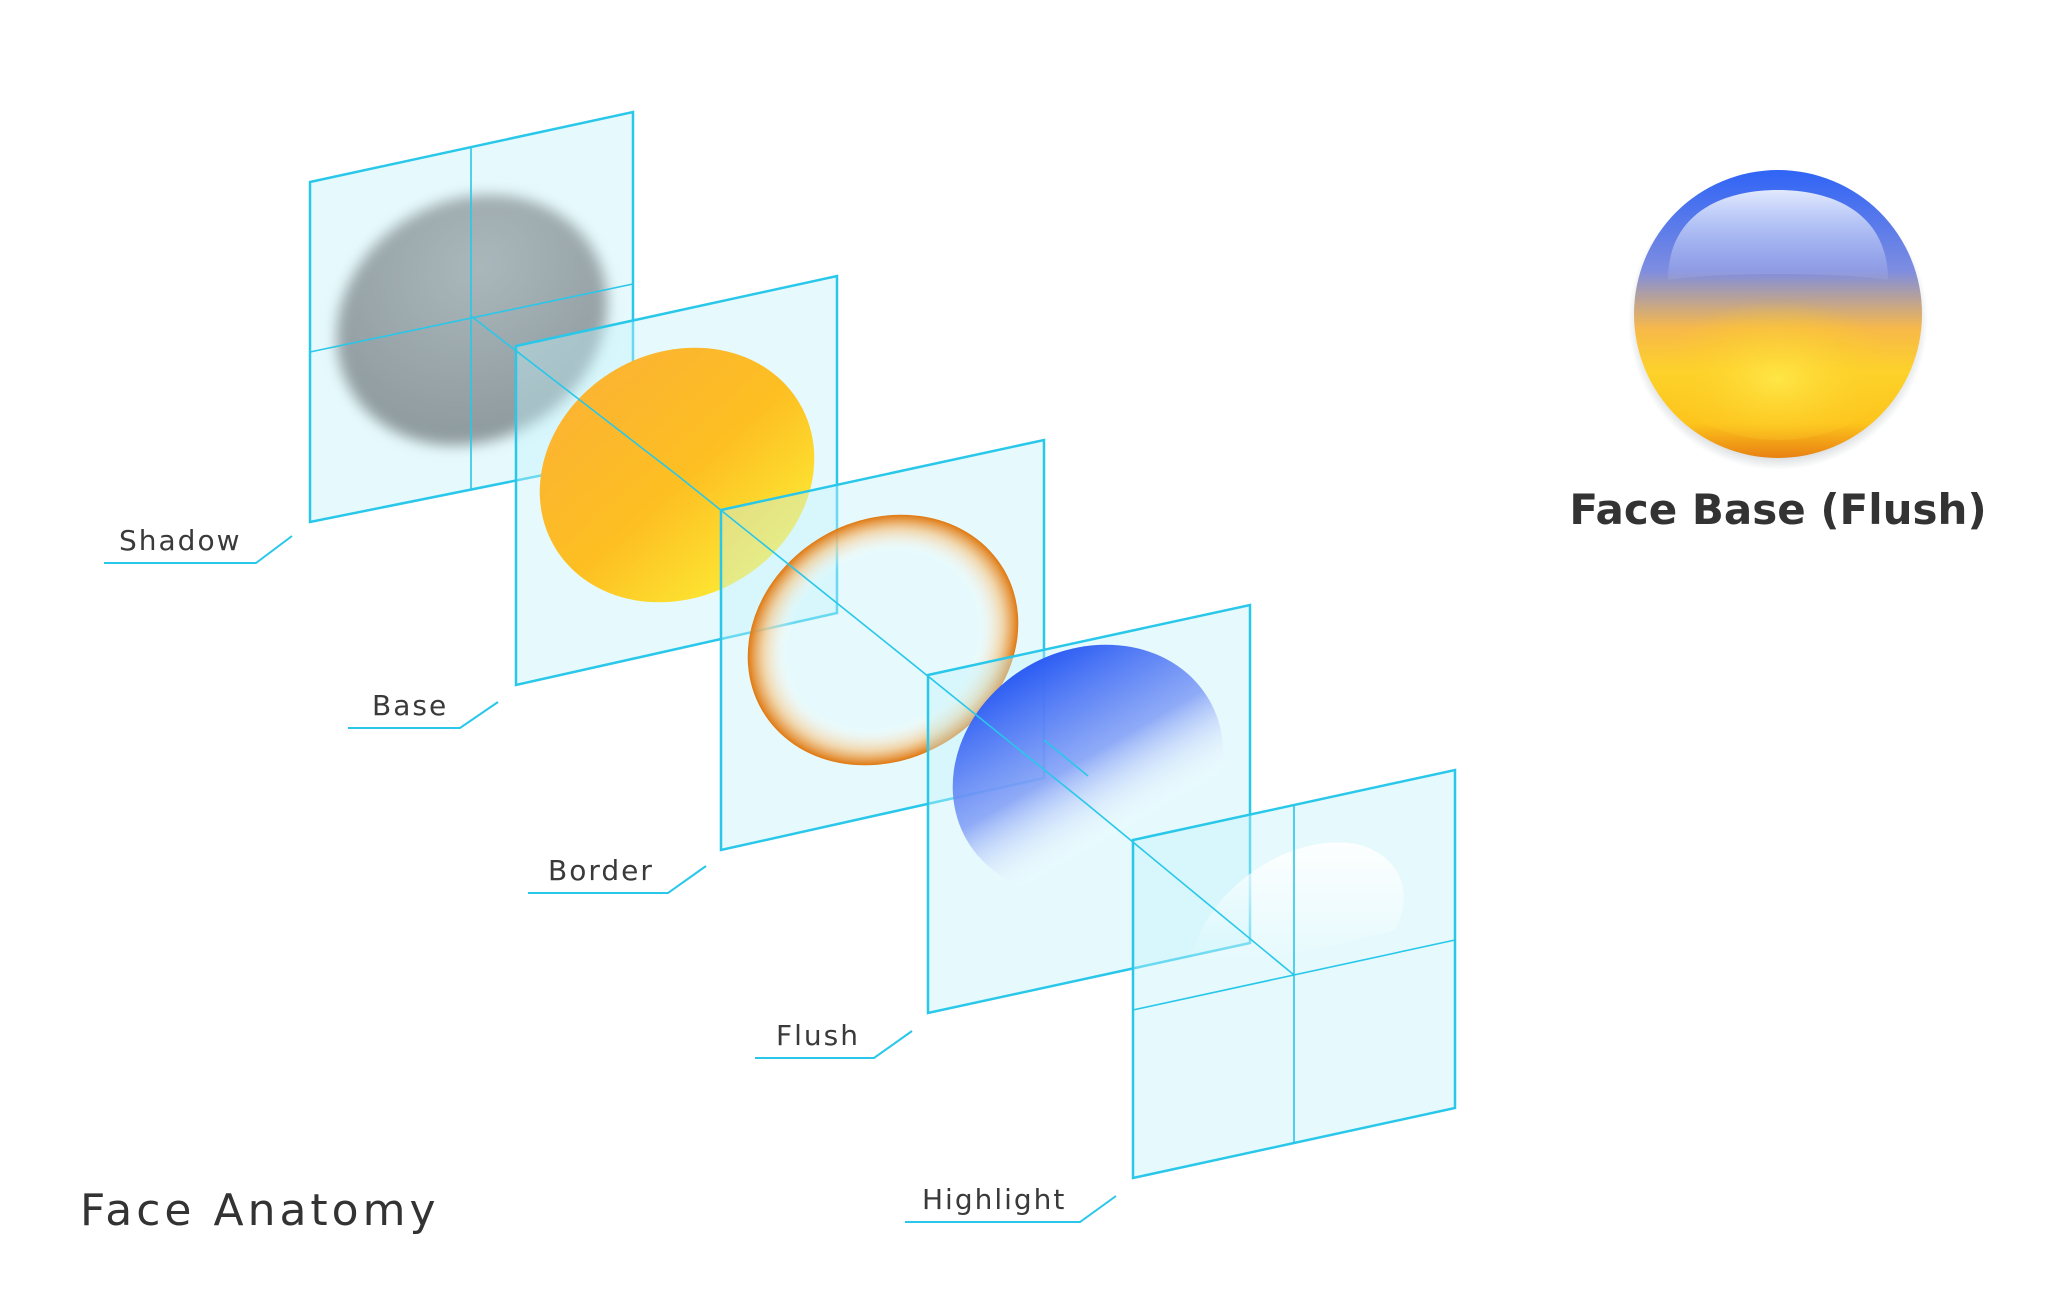  What do you see at coordinates (260, 1210) in the screenshot?
I see `page-title: Face Anatomy` at bounding box center [260, 1210].